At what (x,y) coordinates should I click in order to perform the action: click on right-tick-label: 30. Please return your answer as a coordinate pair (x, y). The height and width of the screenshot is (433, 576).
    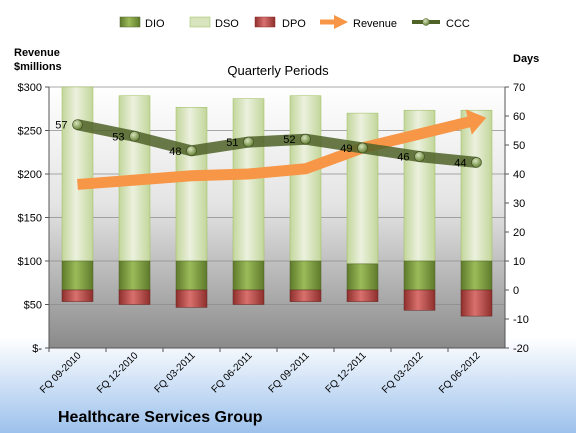
    Looking at the image, I should click on (519, 204).